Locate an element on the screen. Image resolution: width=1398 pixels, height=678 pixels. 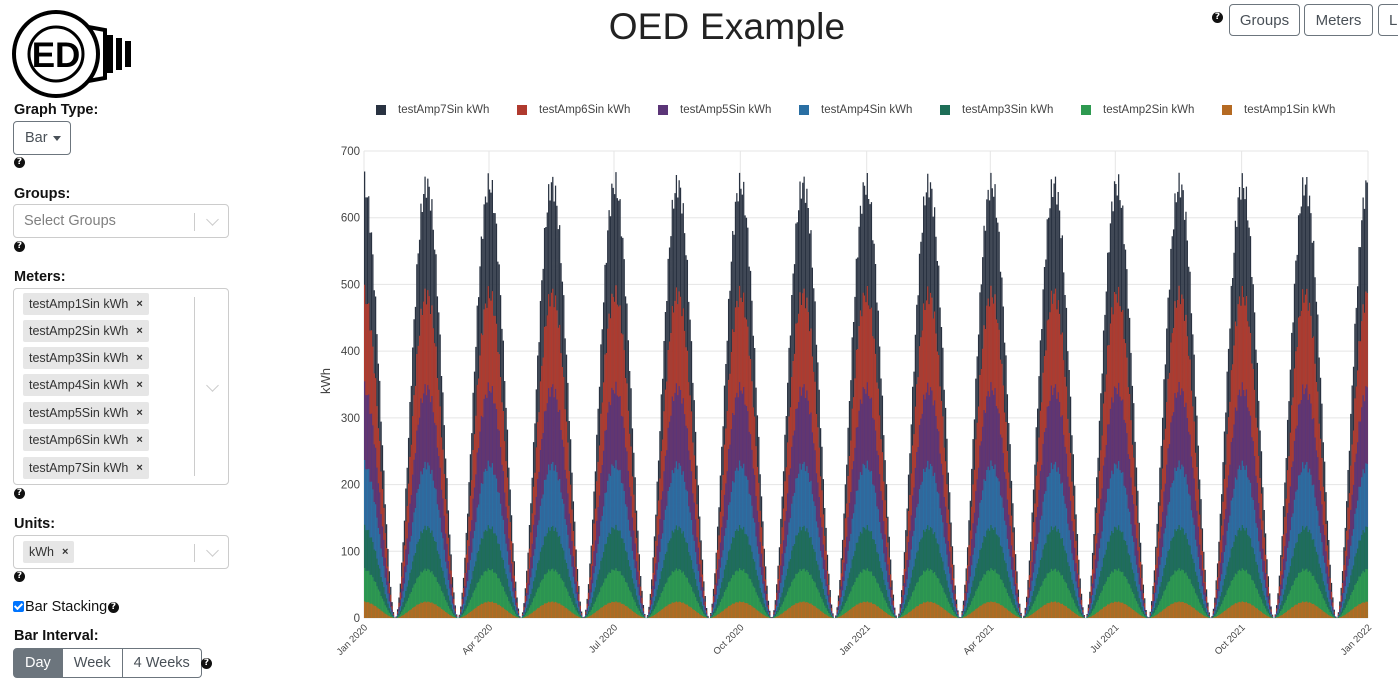
bar-interval-help-icon: ? is located at coordinates (206, 663).